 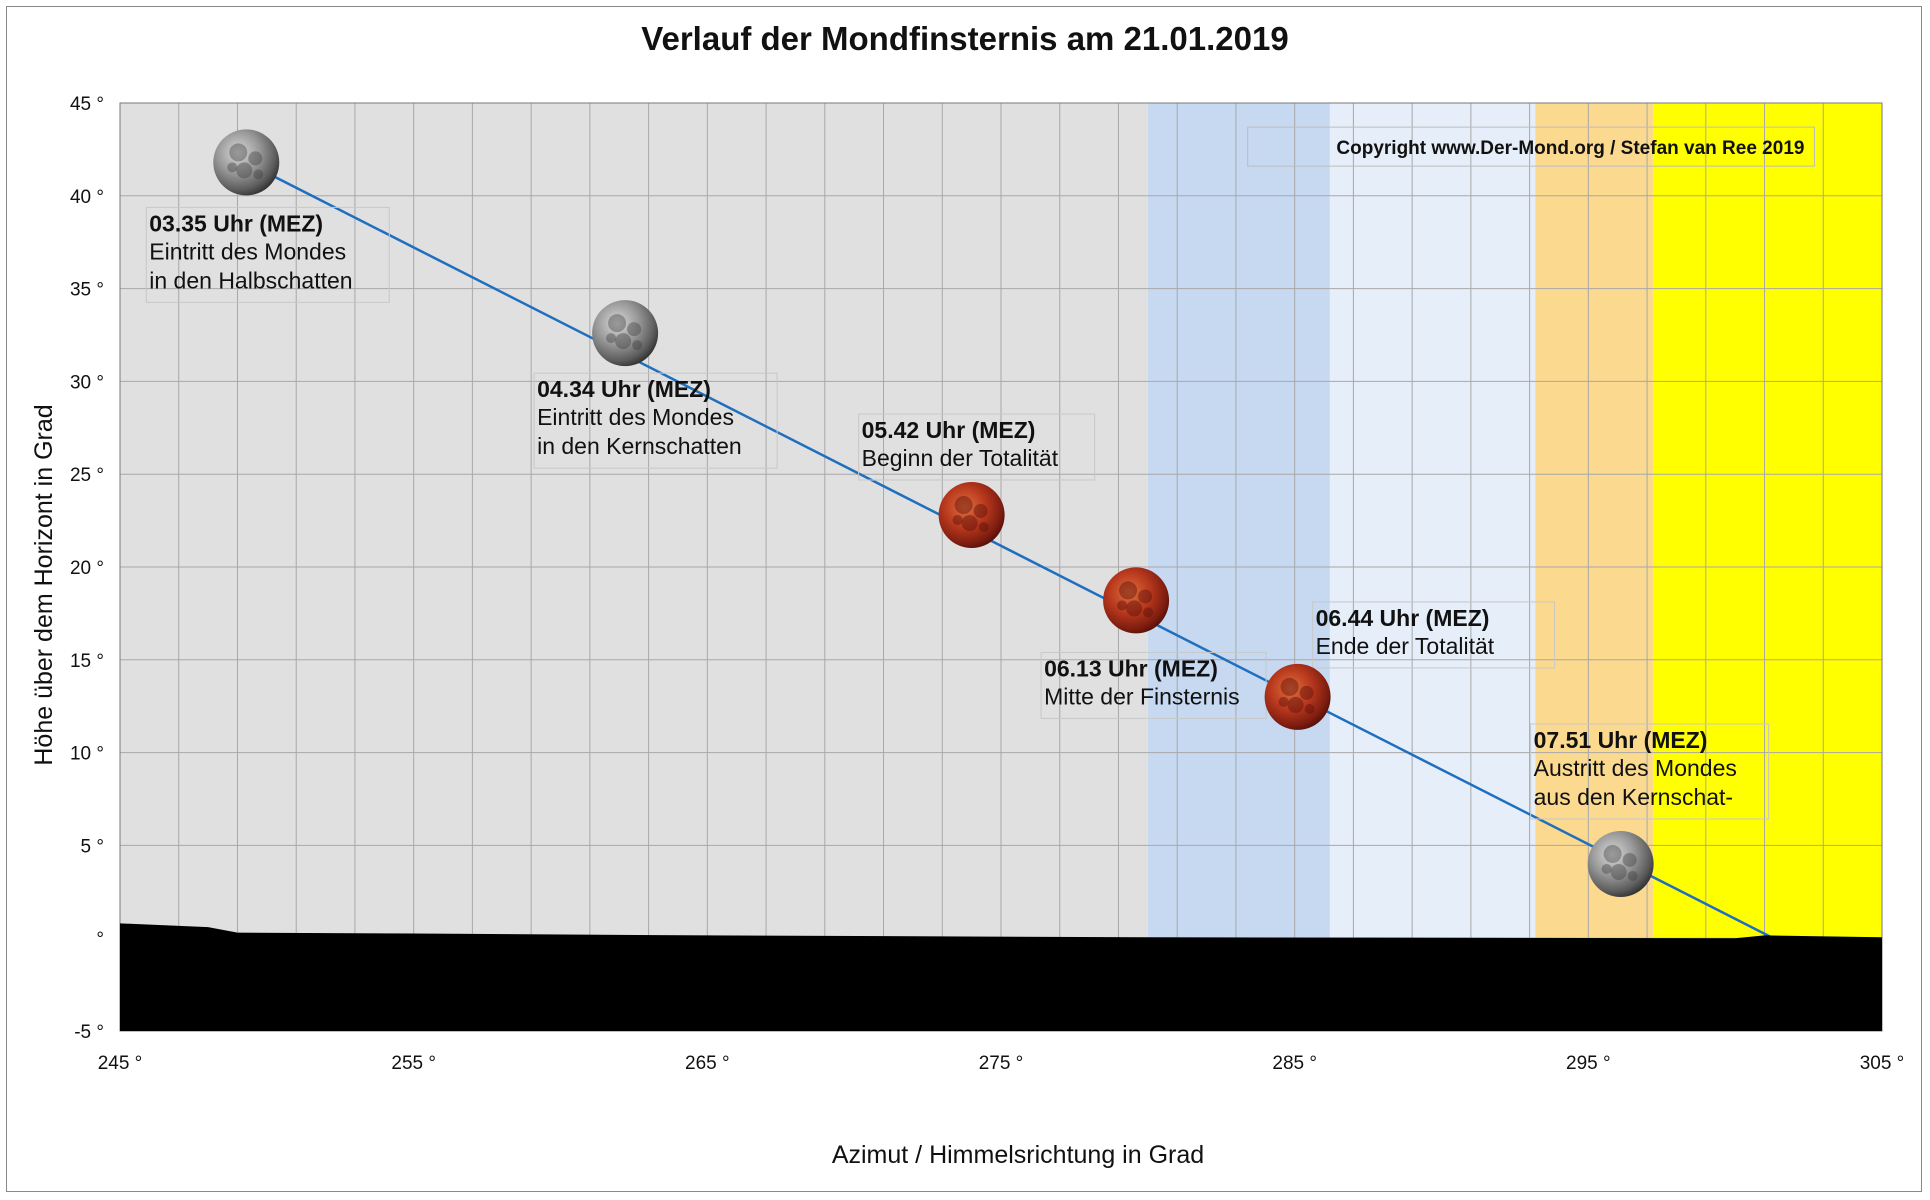 What do you see at coordinates (707, 1063) in the screenshot?
I see `x-tick-label: 265 °` at bounding box center [707, 1063].